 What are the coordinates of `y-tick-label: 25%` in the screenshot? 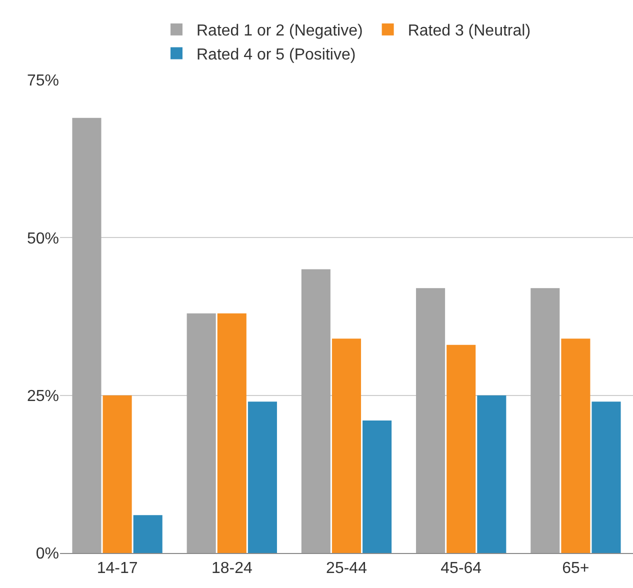 It's located at (42, 396).